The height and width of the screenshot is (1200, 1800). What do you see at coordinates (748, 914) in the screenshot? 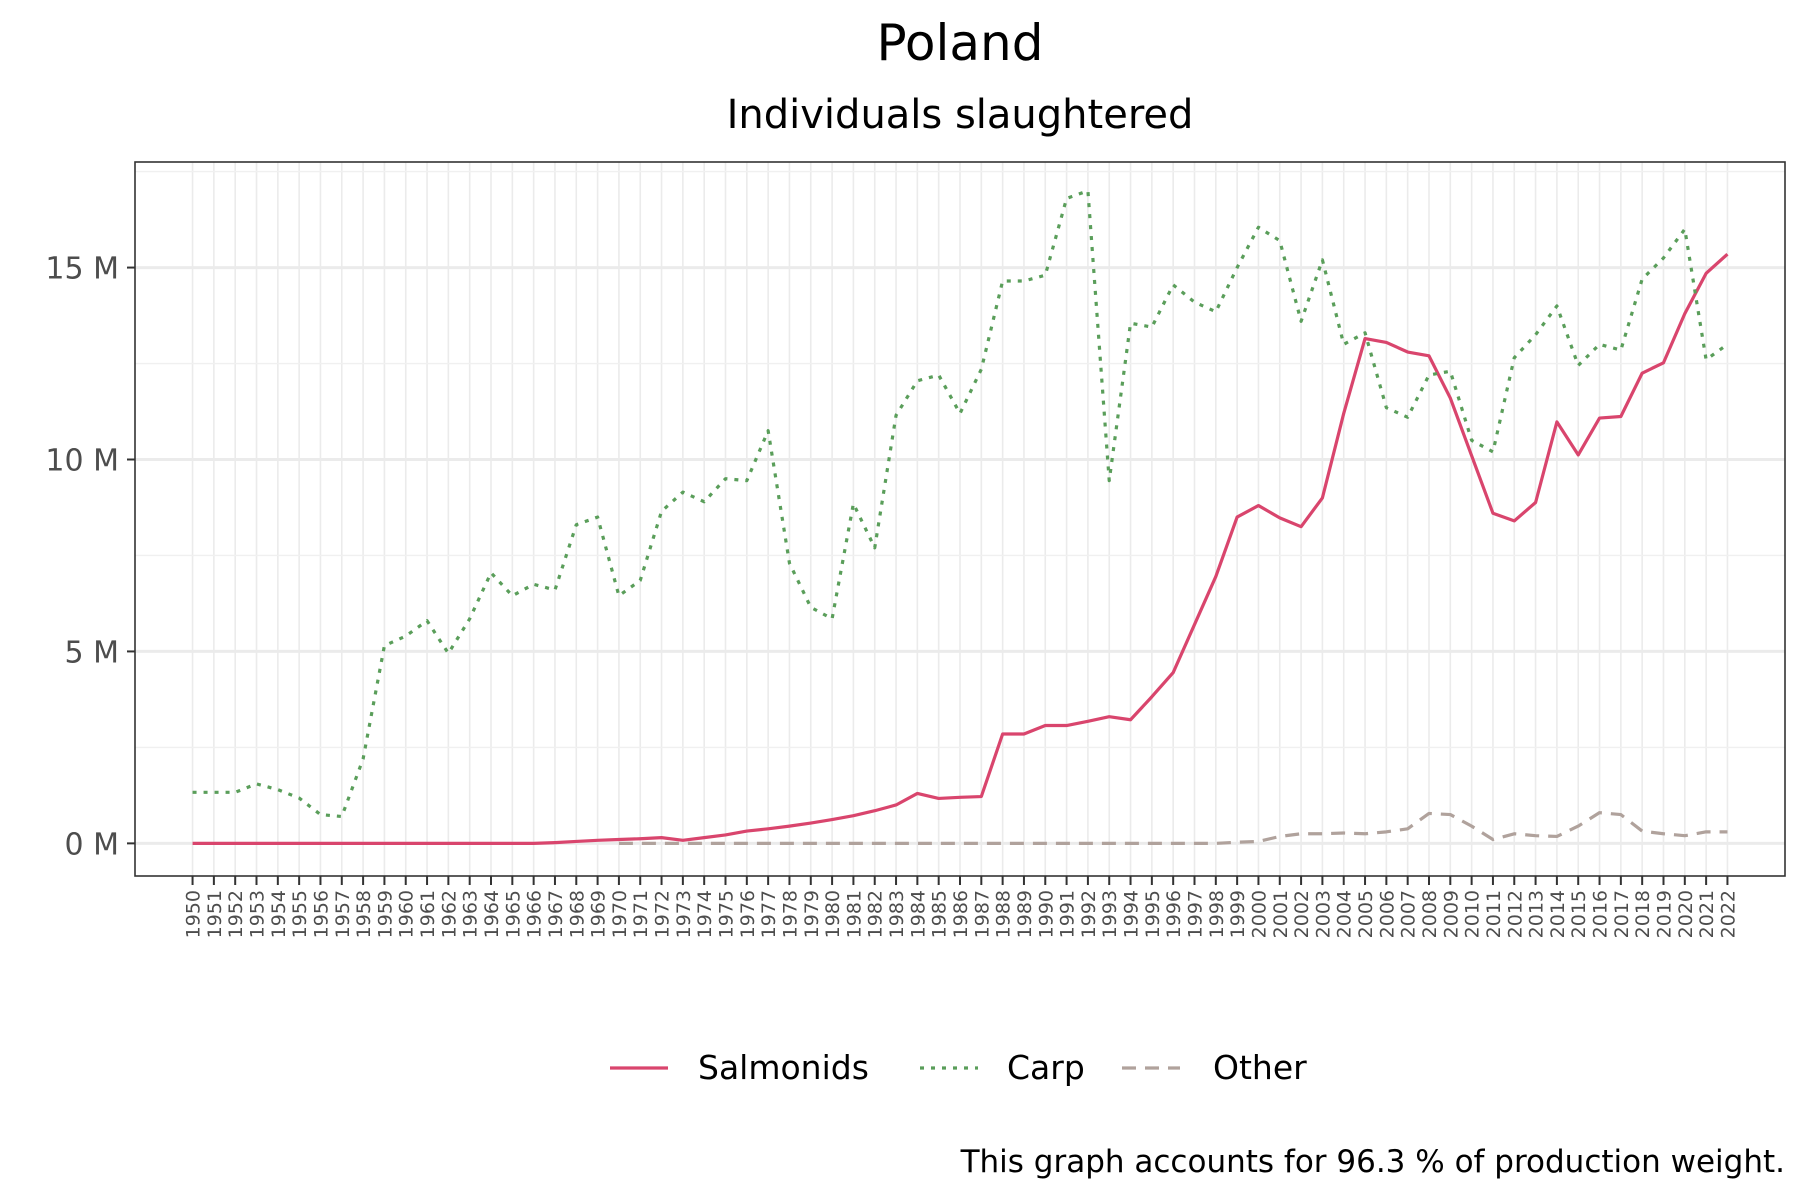
I see `x-tick-label: 1976` at bounding box center [748, 914].